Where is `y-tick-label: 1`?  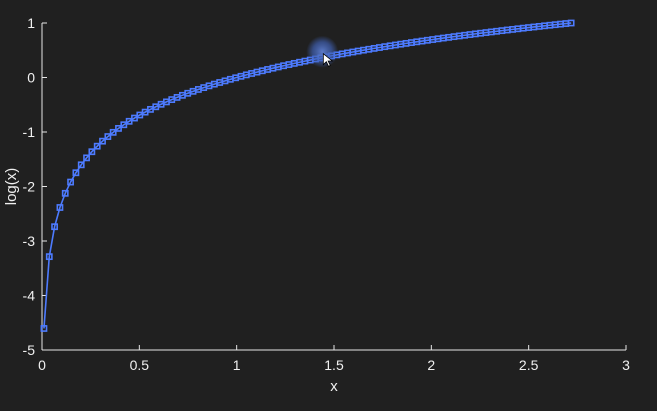 y-tick-label: 1 is located at coordinates (31, 23).